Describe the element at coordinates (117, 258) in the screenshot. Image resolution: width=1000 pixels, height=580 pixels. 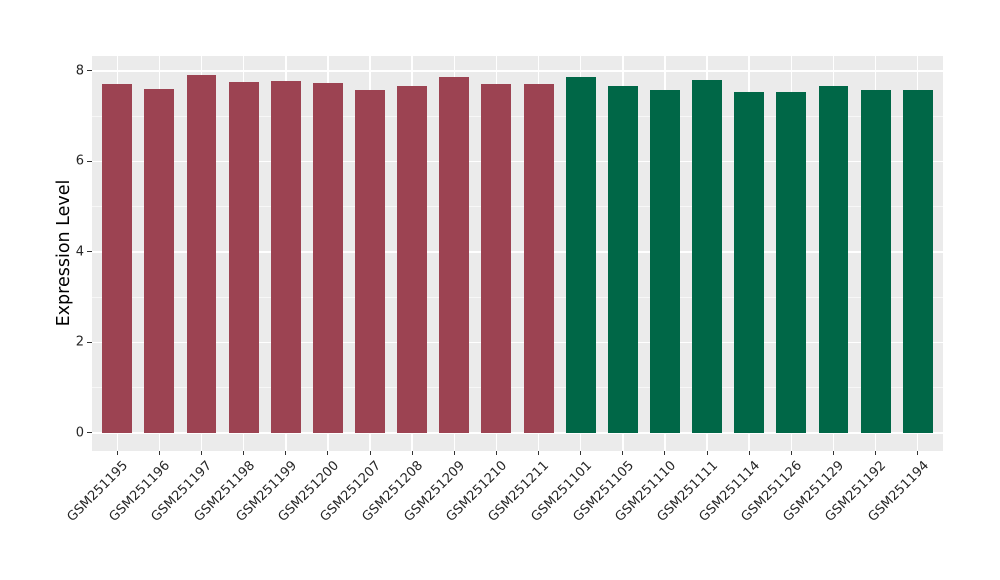
I see `bar-GSM251195` at that location.